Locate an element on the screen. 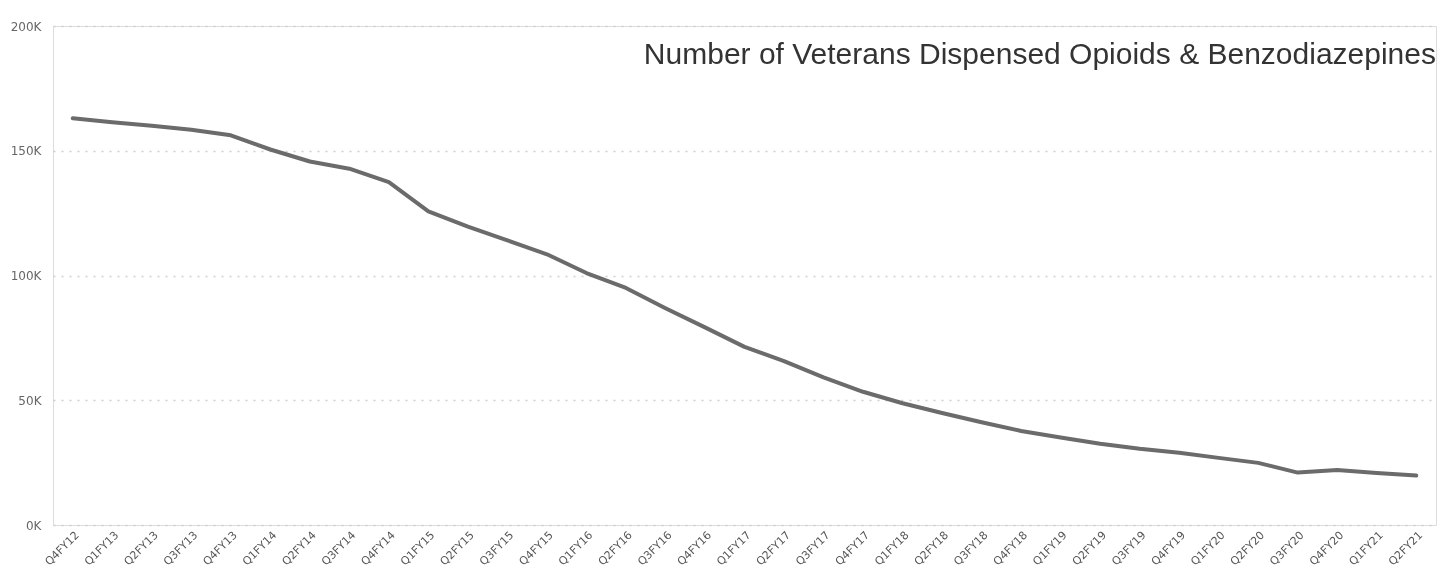  y-tick-label: 50K is located at coordinates (30, 400).